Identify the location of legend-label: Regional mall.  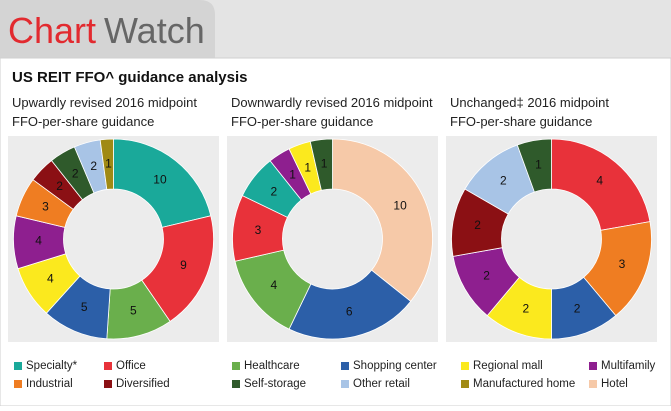
(508, 366).